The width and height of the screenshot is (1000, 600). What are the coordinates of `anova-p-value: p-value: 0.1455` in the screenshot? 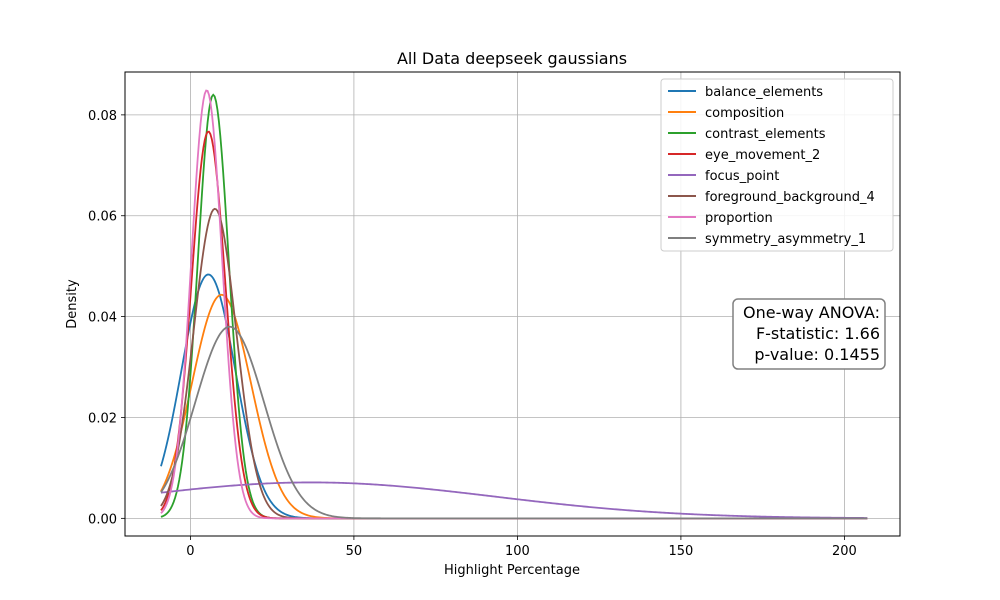 It's located at (817, 354).